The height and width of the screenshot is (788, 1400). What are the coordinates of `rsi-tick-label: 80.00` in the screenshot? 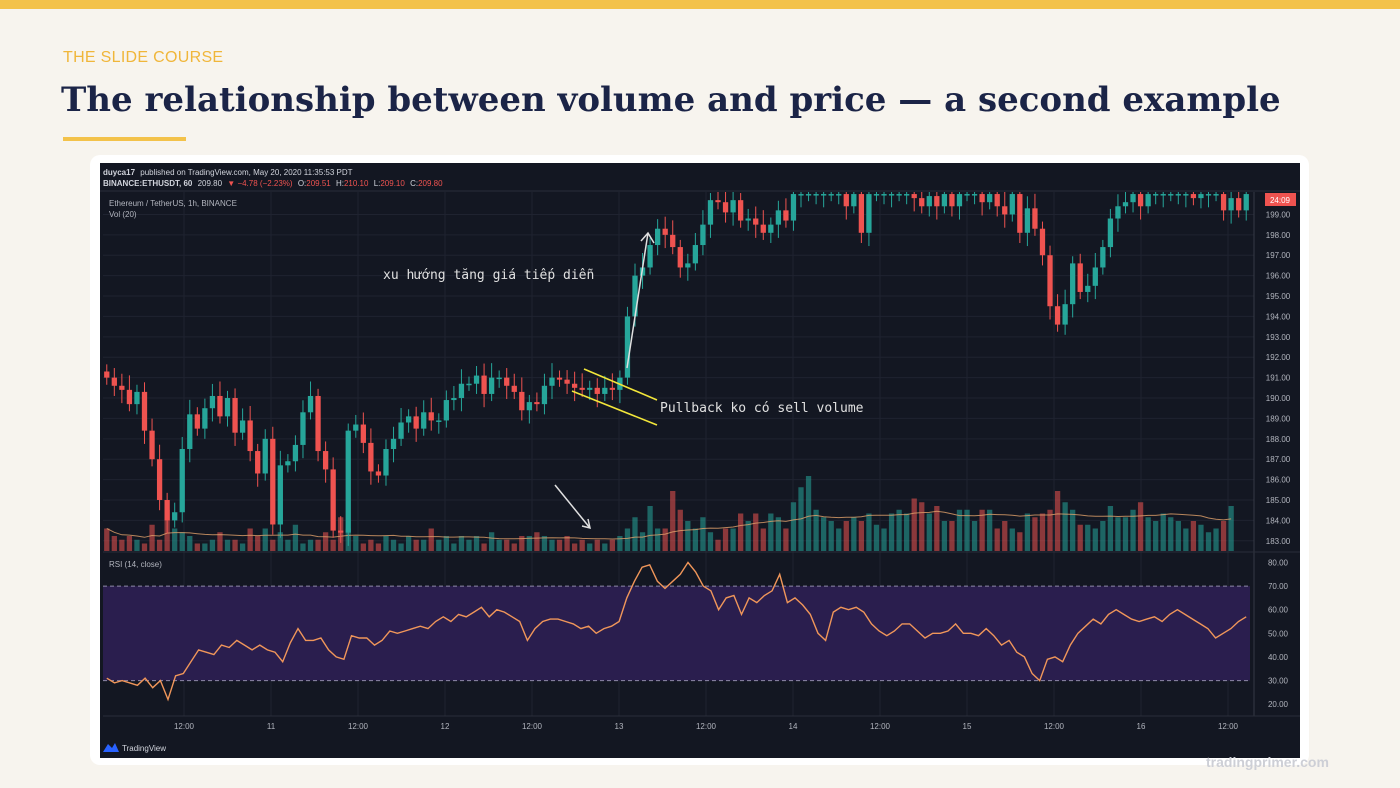 It's located at (1278, 562).